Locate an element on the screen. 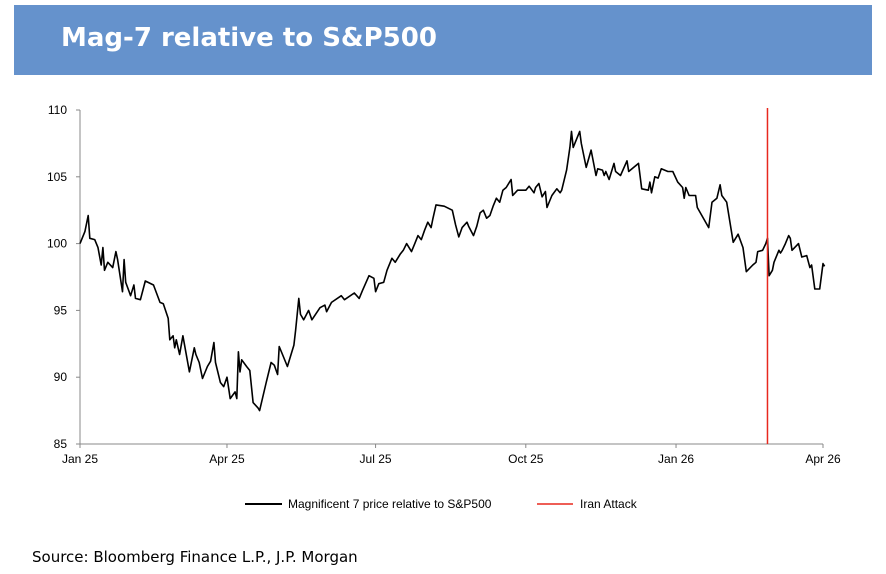 The height and width of the screenshot is (574, 886). chart-title: Mag-7 relative to S&P500 is located at coordinates (249, 38).